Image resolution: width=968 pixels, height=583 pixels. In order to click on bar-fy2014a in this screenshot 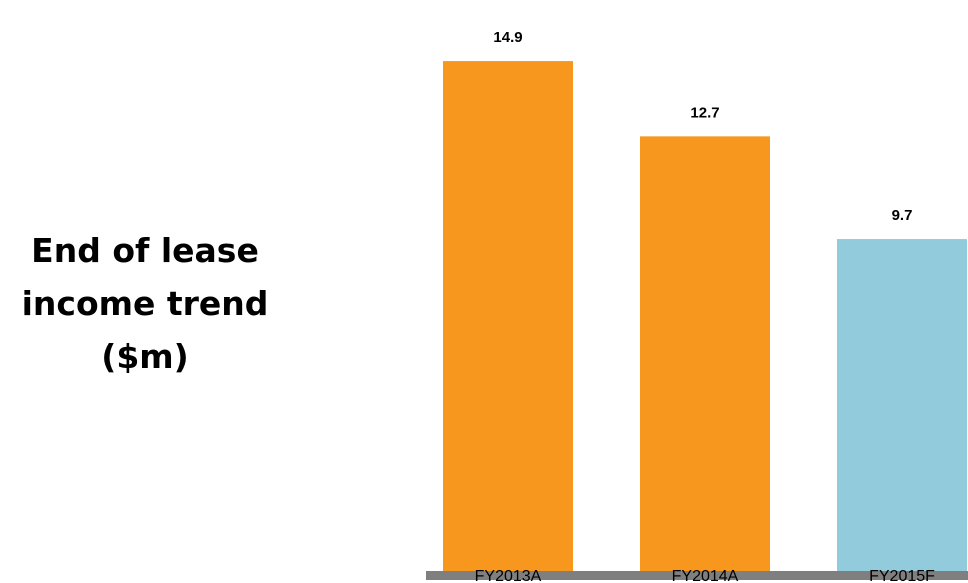, I will do `click(705, 354)`.